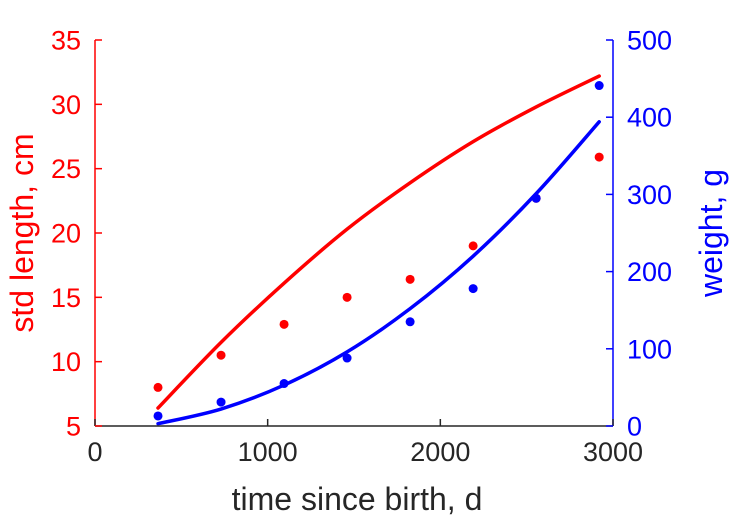  Describe the element at coordinates (22, 232) in the screenshot. I see `left-y-axis-label: std length, cm` at that location.